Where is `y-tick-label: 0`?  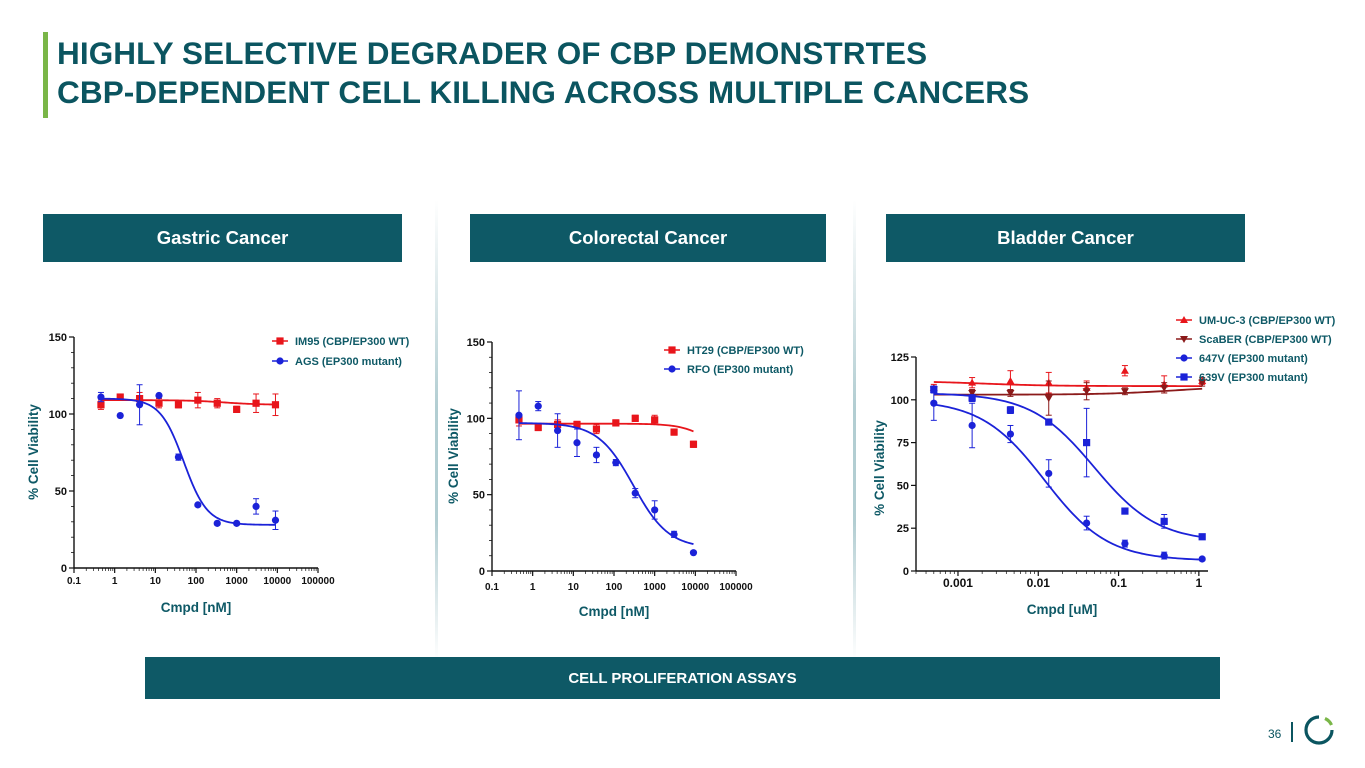
y-tick-label: 0 is located at coordinates (482, 572).